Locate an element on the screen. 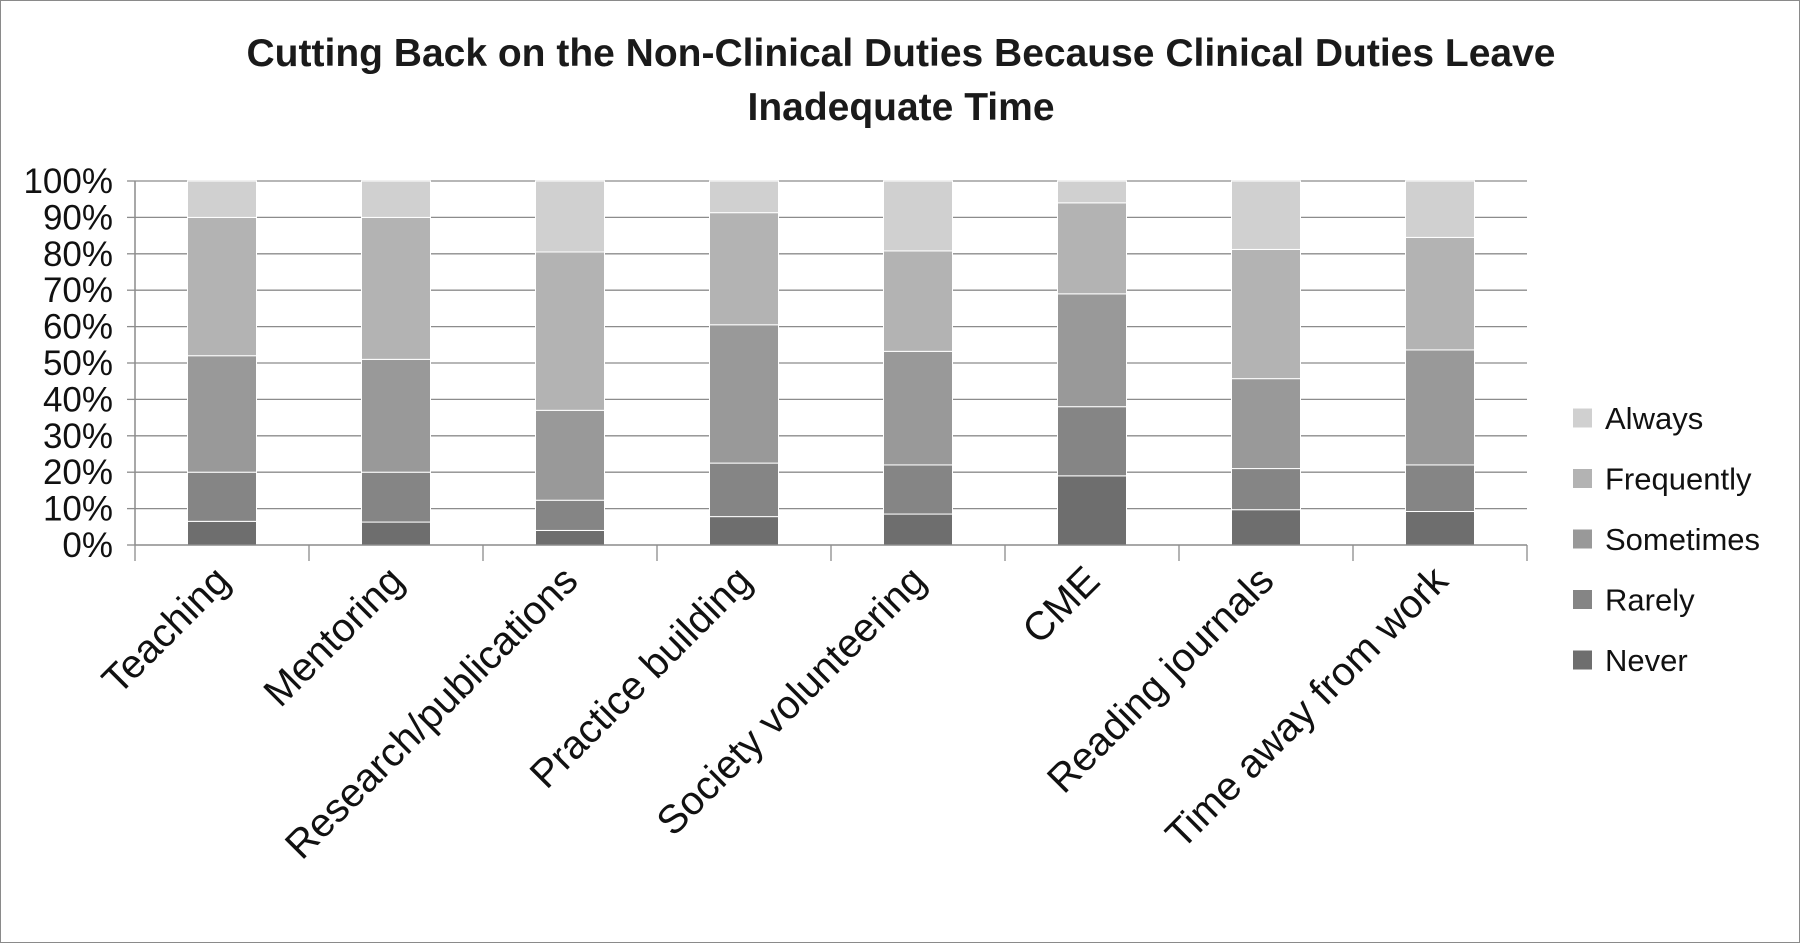  y-tick-label: 20% is located at coordinates (78, 472).